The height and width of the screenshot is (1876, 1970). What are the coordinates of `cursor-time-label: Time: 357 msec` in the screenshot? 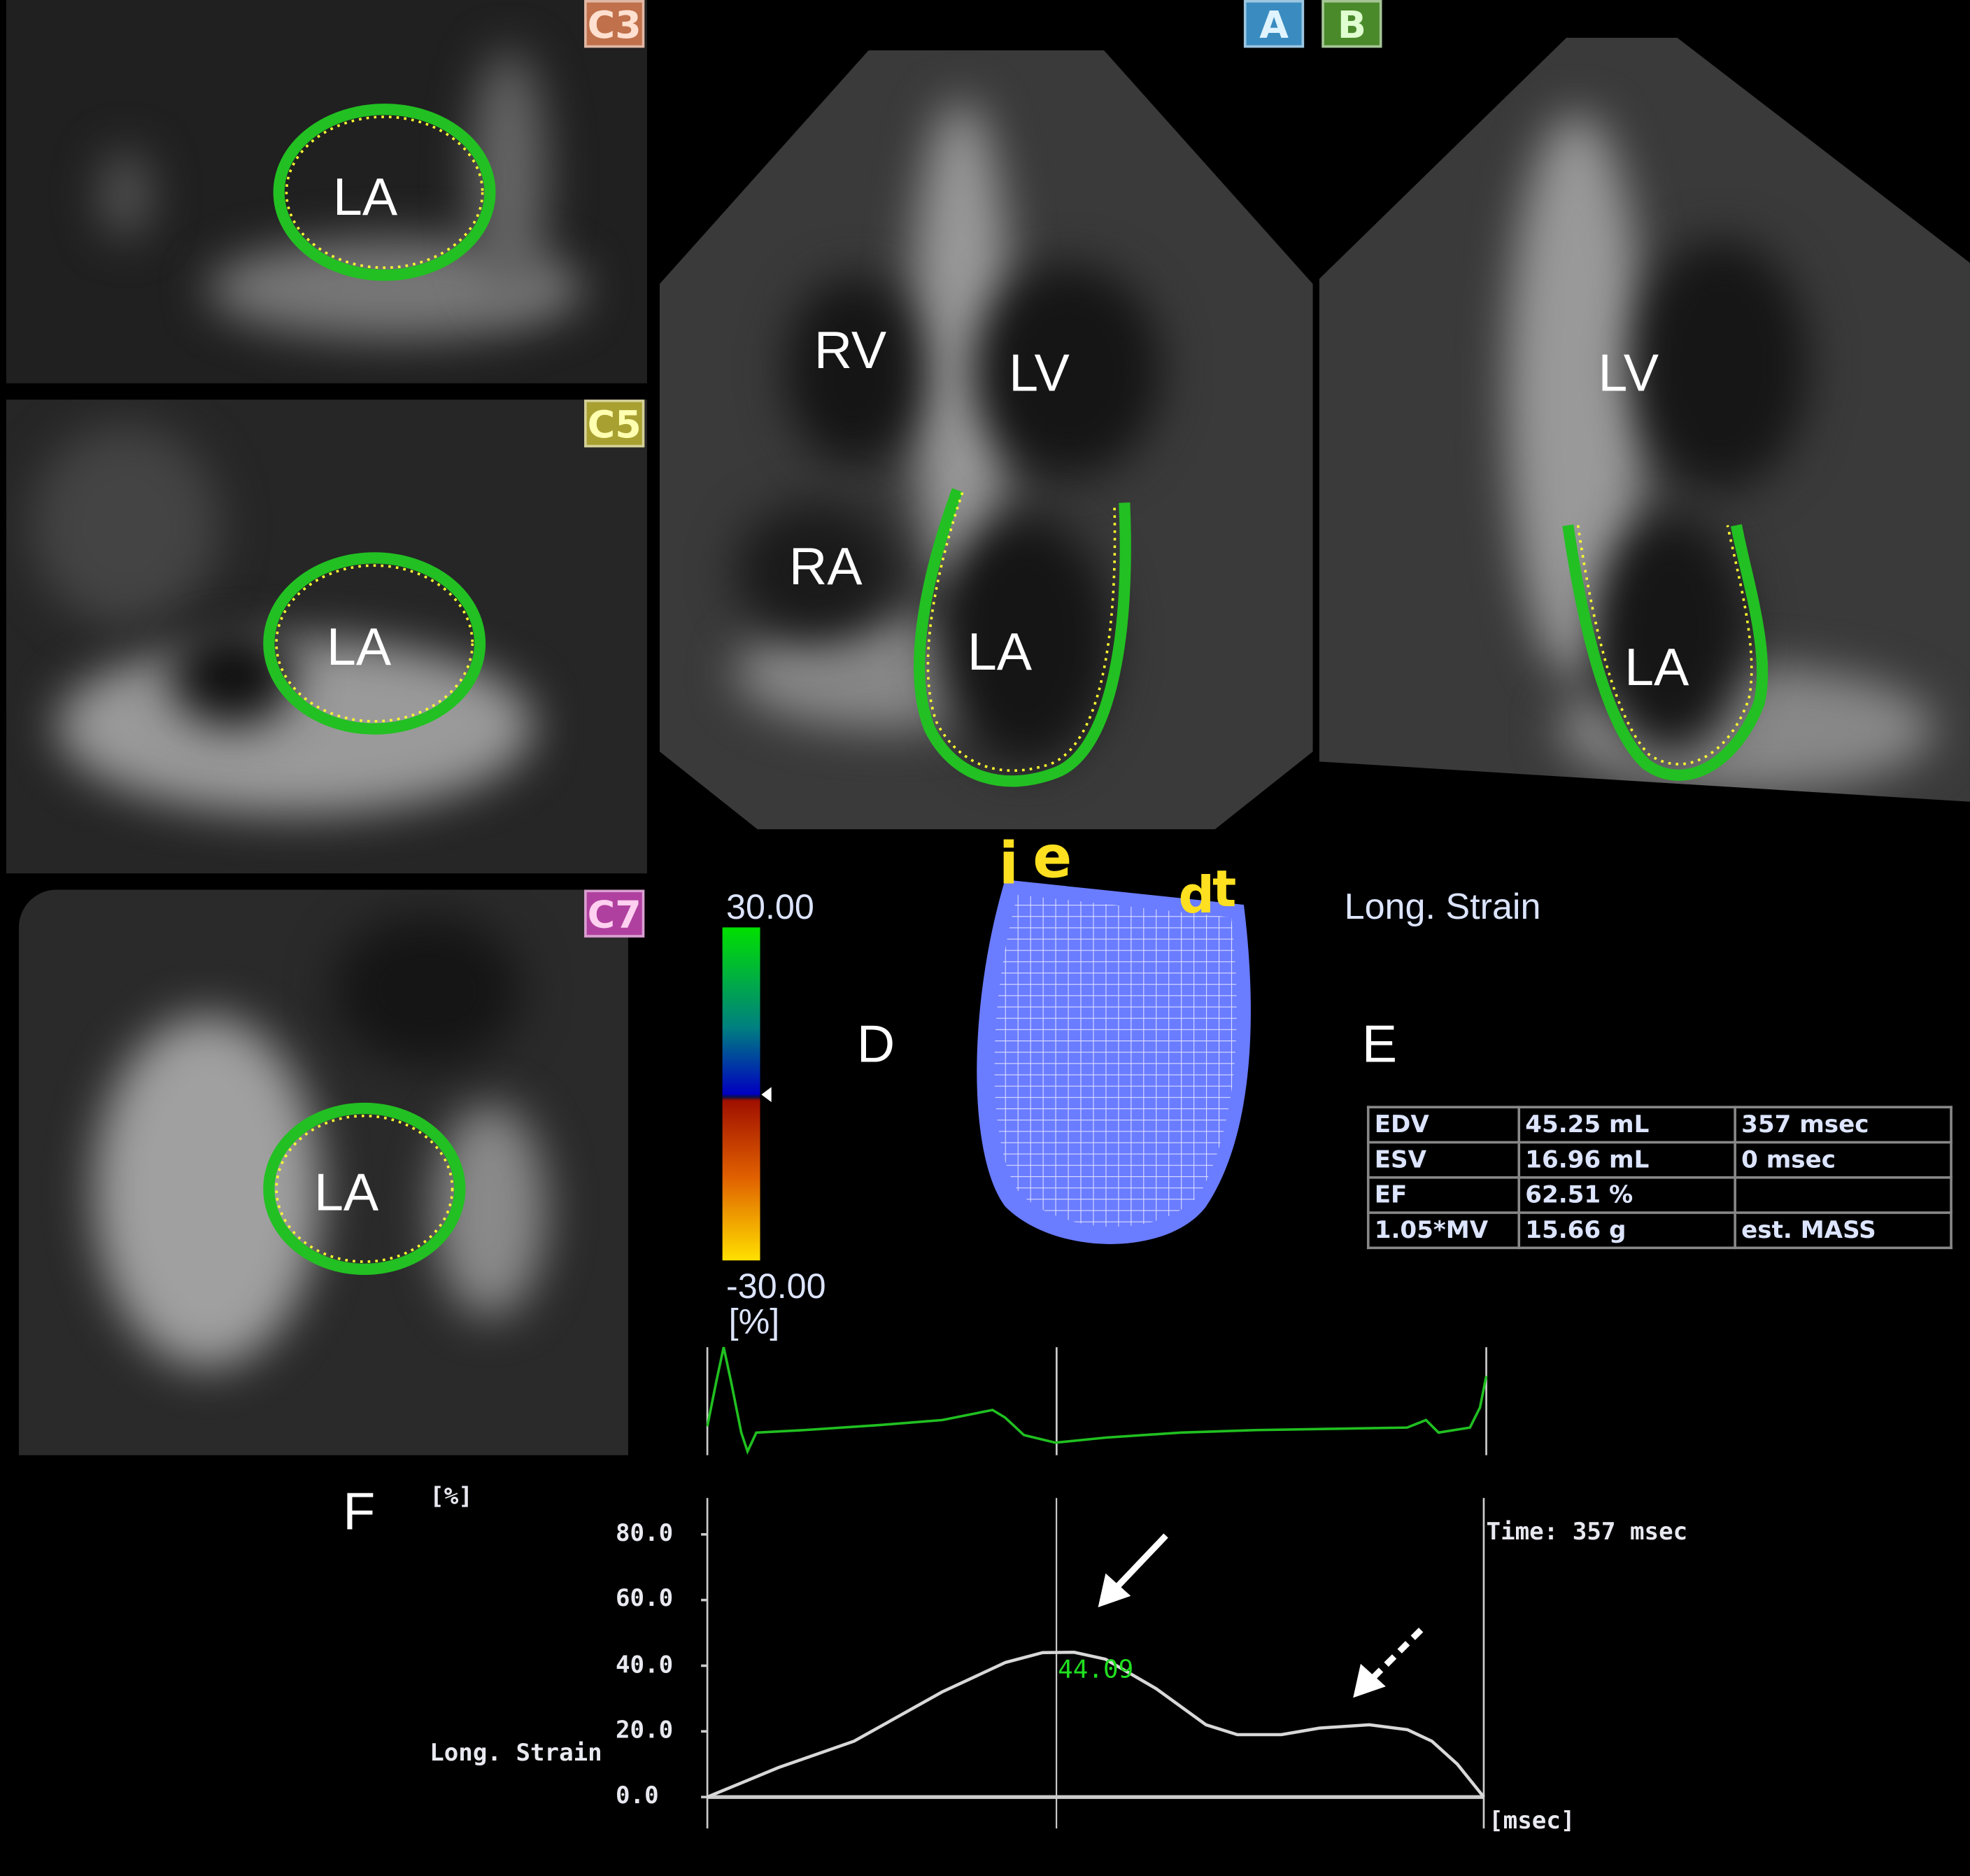 It's located at (1587, 1532).